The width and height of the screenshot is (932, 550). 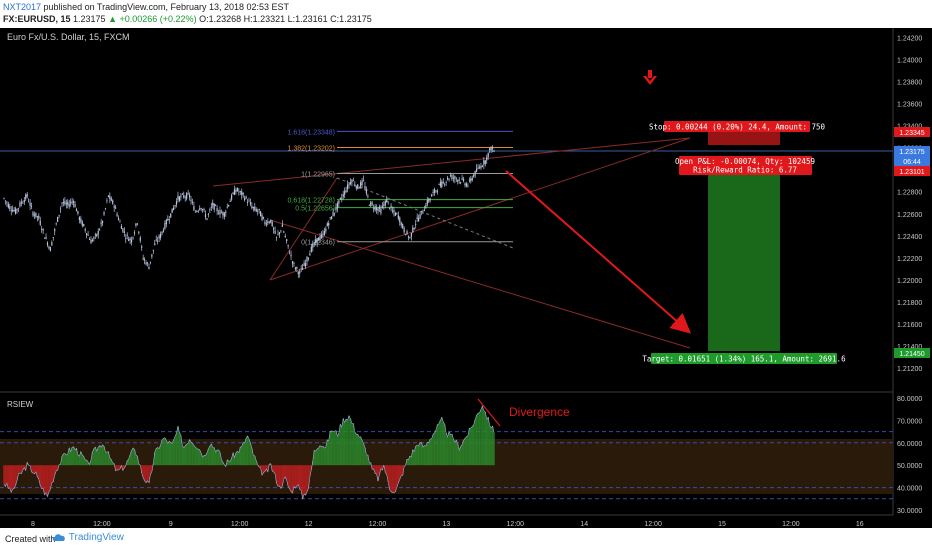 What do you see at coordinates (744, 259) in the screenshot?
I see `profit-zone` at bounding box center [744, 259].